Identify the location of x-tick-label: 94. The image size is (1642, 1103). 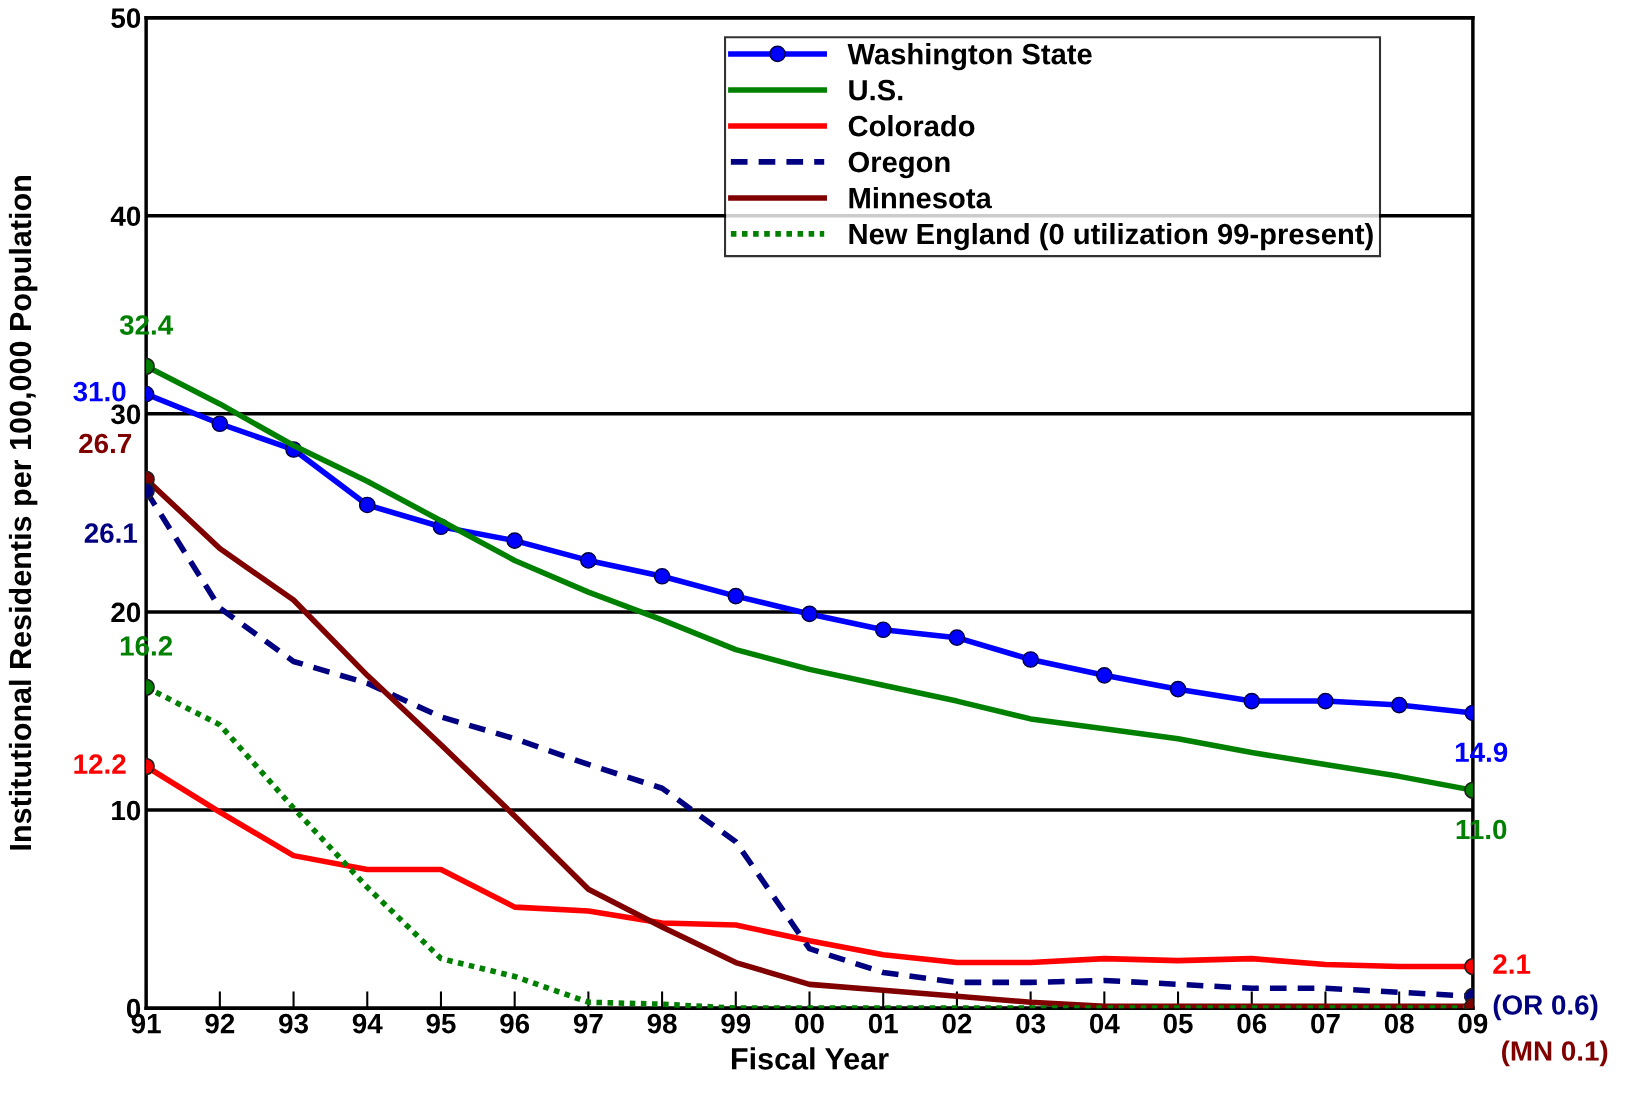
(367, 1023).